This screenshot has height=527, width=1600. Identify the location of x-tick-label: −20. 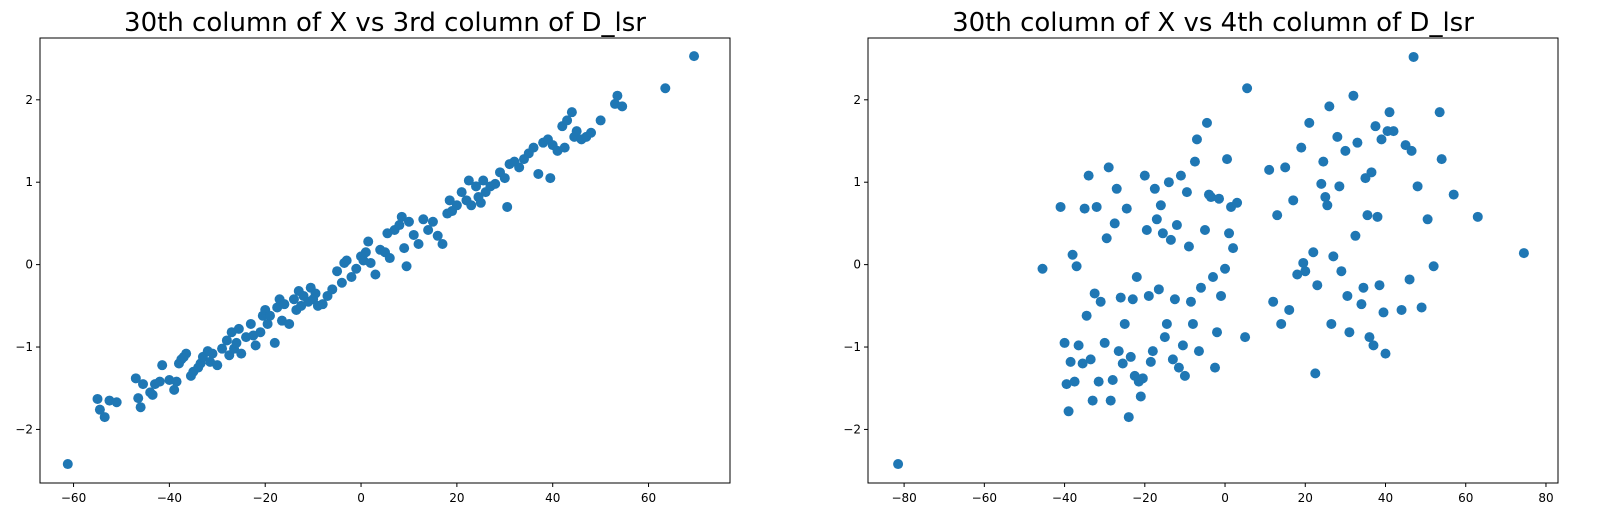
(265, 498).